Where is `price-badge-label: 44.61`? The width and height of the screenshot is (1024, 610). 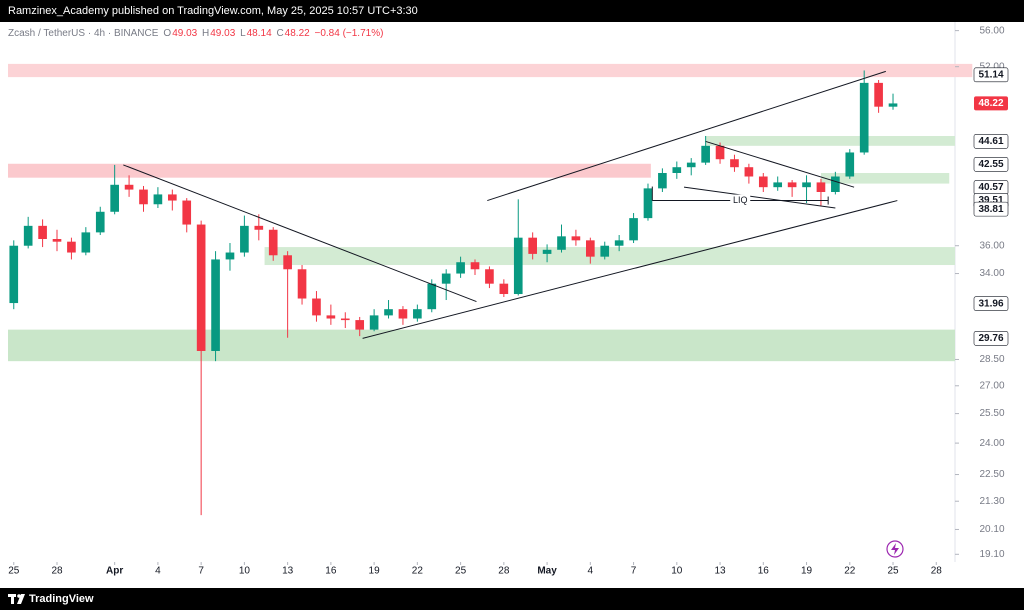
price-badge-label: 44.61 is located at coordinates (990, 141).